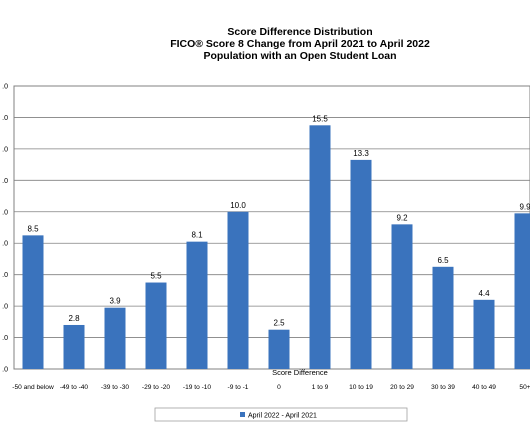 The image size is (530, 442). I want to click on chart-title-line-3: Population with an Open Student Loan, so click(299, 56).